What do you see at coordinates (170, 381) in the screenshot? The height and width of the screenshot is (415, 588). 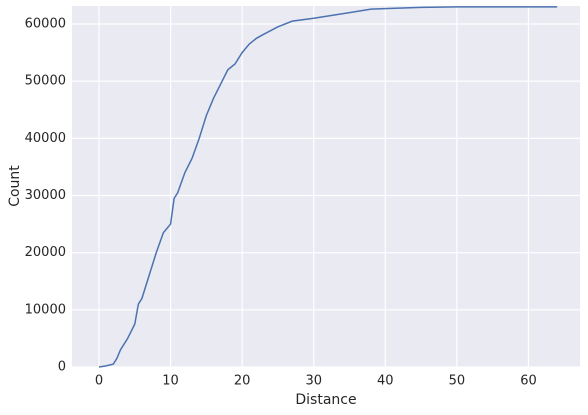 I see `x-tick-label: 10` at bounding box center [170, 381].